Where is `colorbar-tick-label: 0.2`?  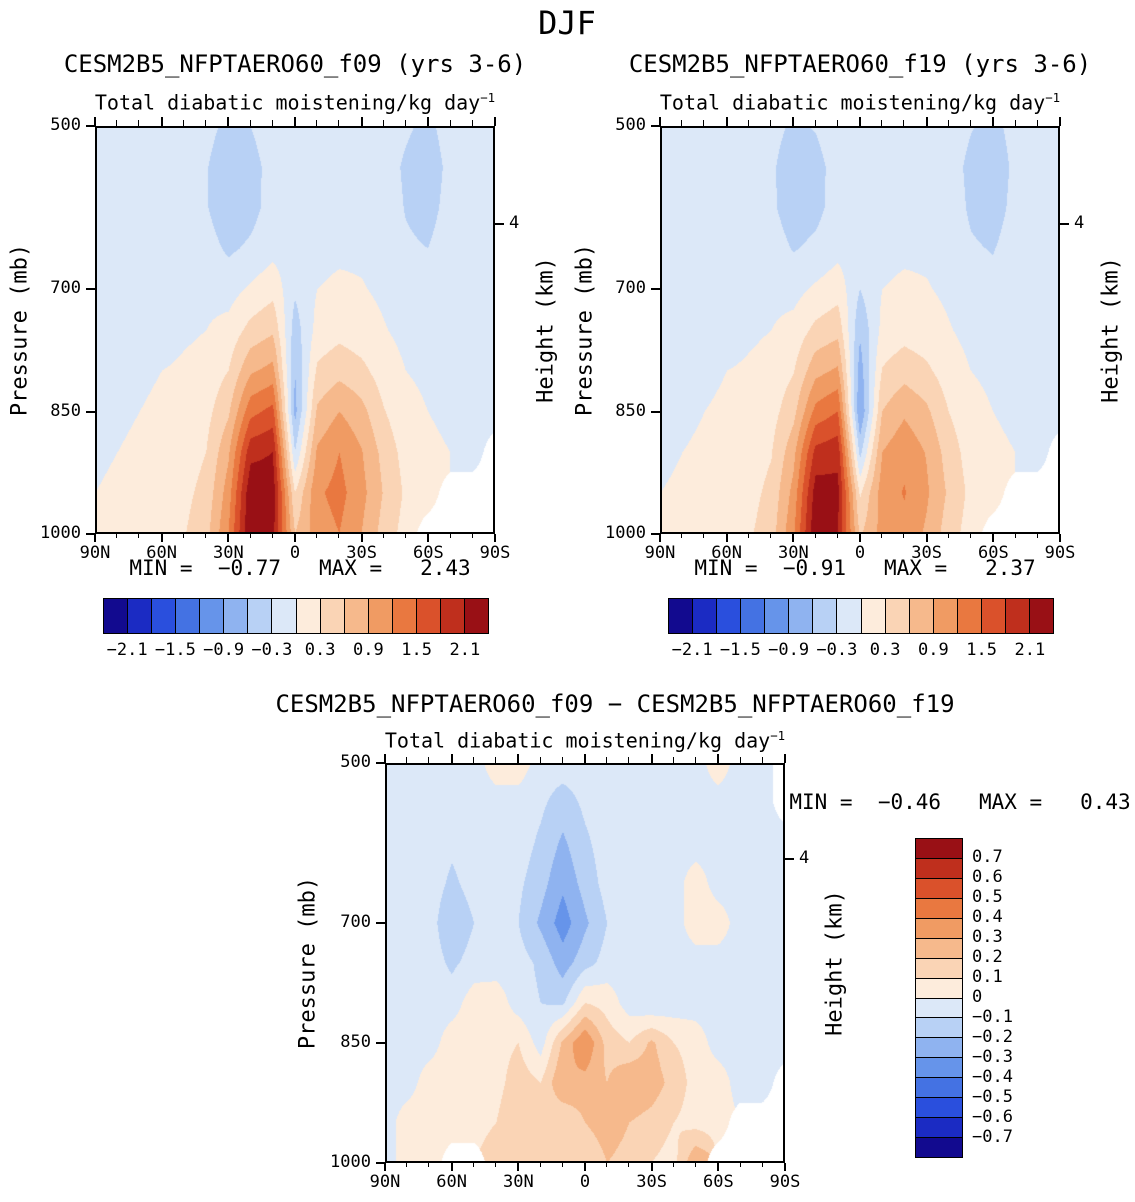 colorbar-tick-label: 0.2 is located at coordinates (987, 957).